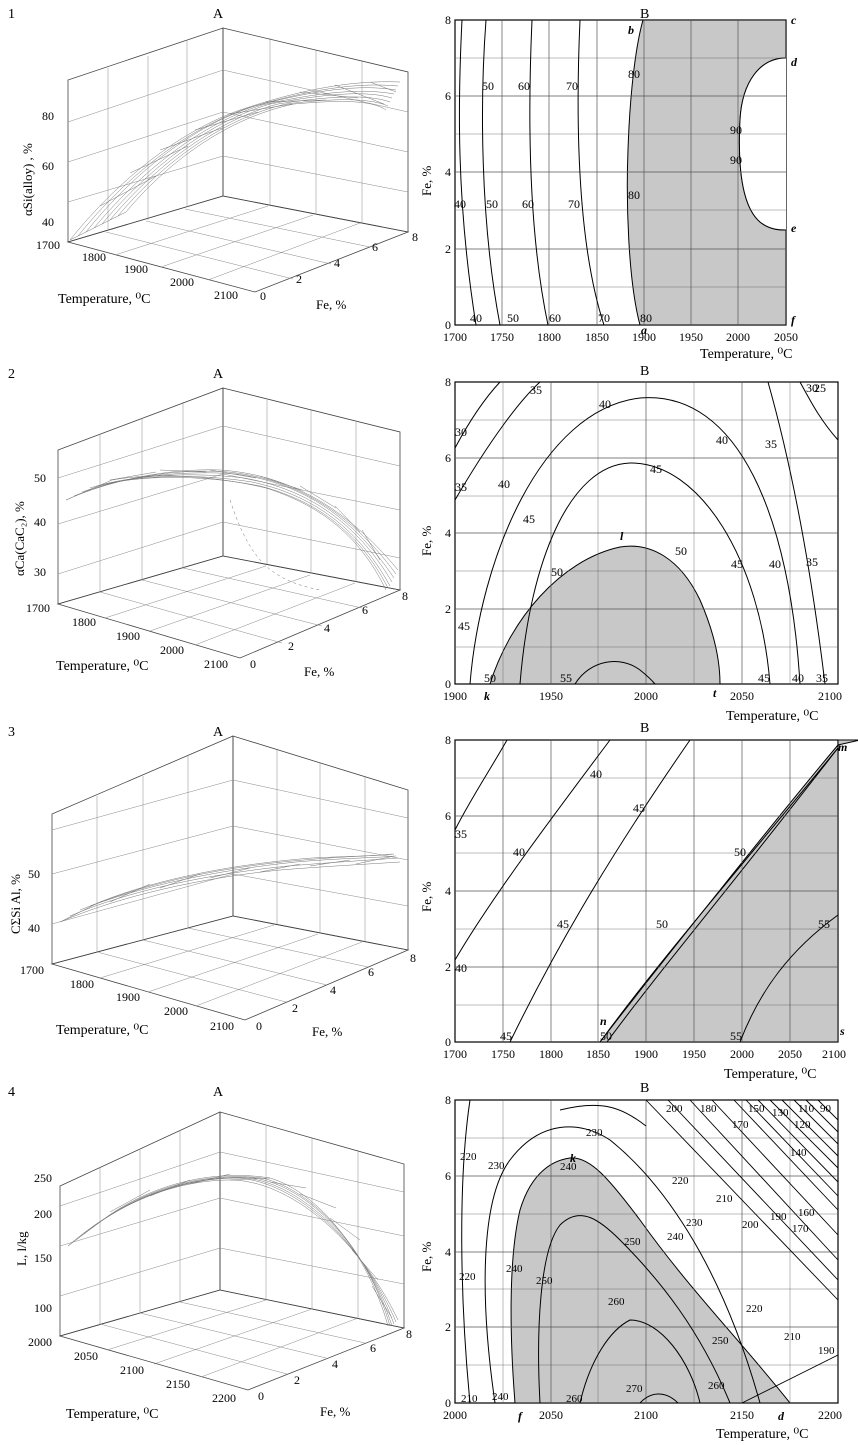 The image size is (858, 1445). What do you see at coordinates (794, 20) in the screenshot?
I see `point-label: c` at bounding box center [794, 20].